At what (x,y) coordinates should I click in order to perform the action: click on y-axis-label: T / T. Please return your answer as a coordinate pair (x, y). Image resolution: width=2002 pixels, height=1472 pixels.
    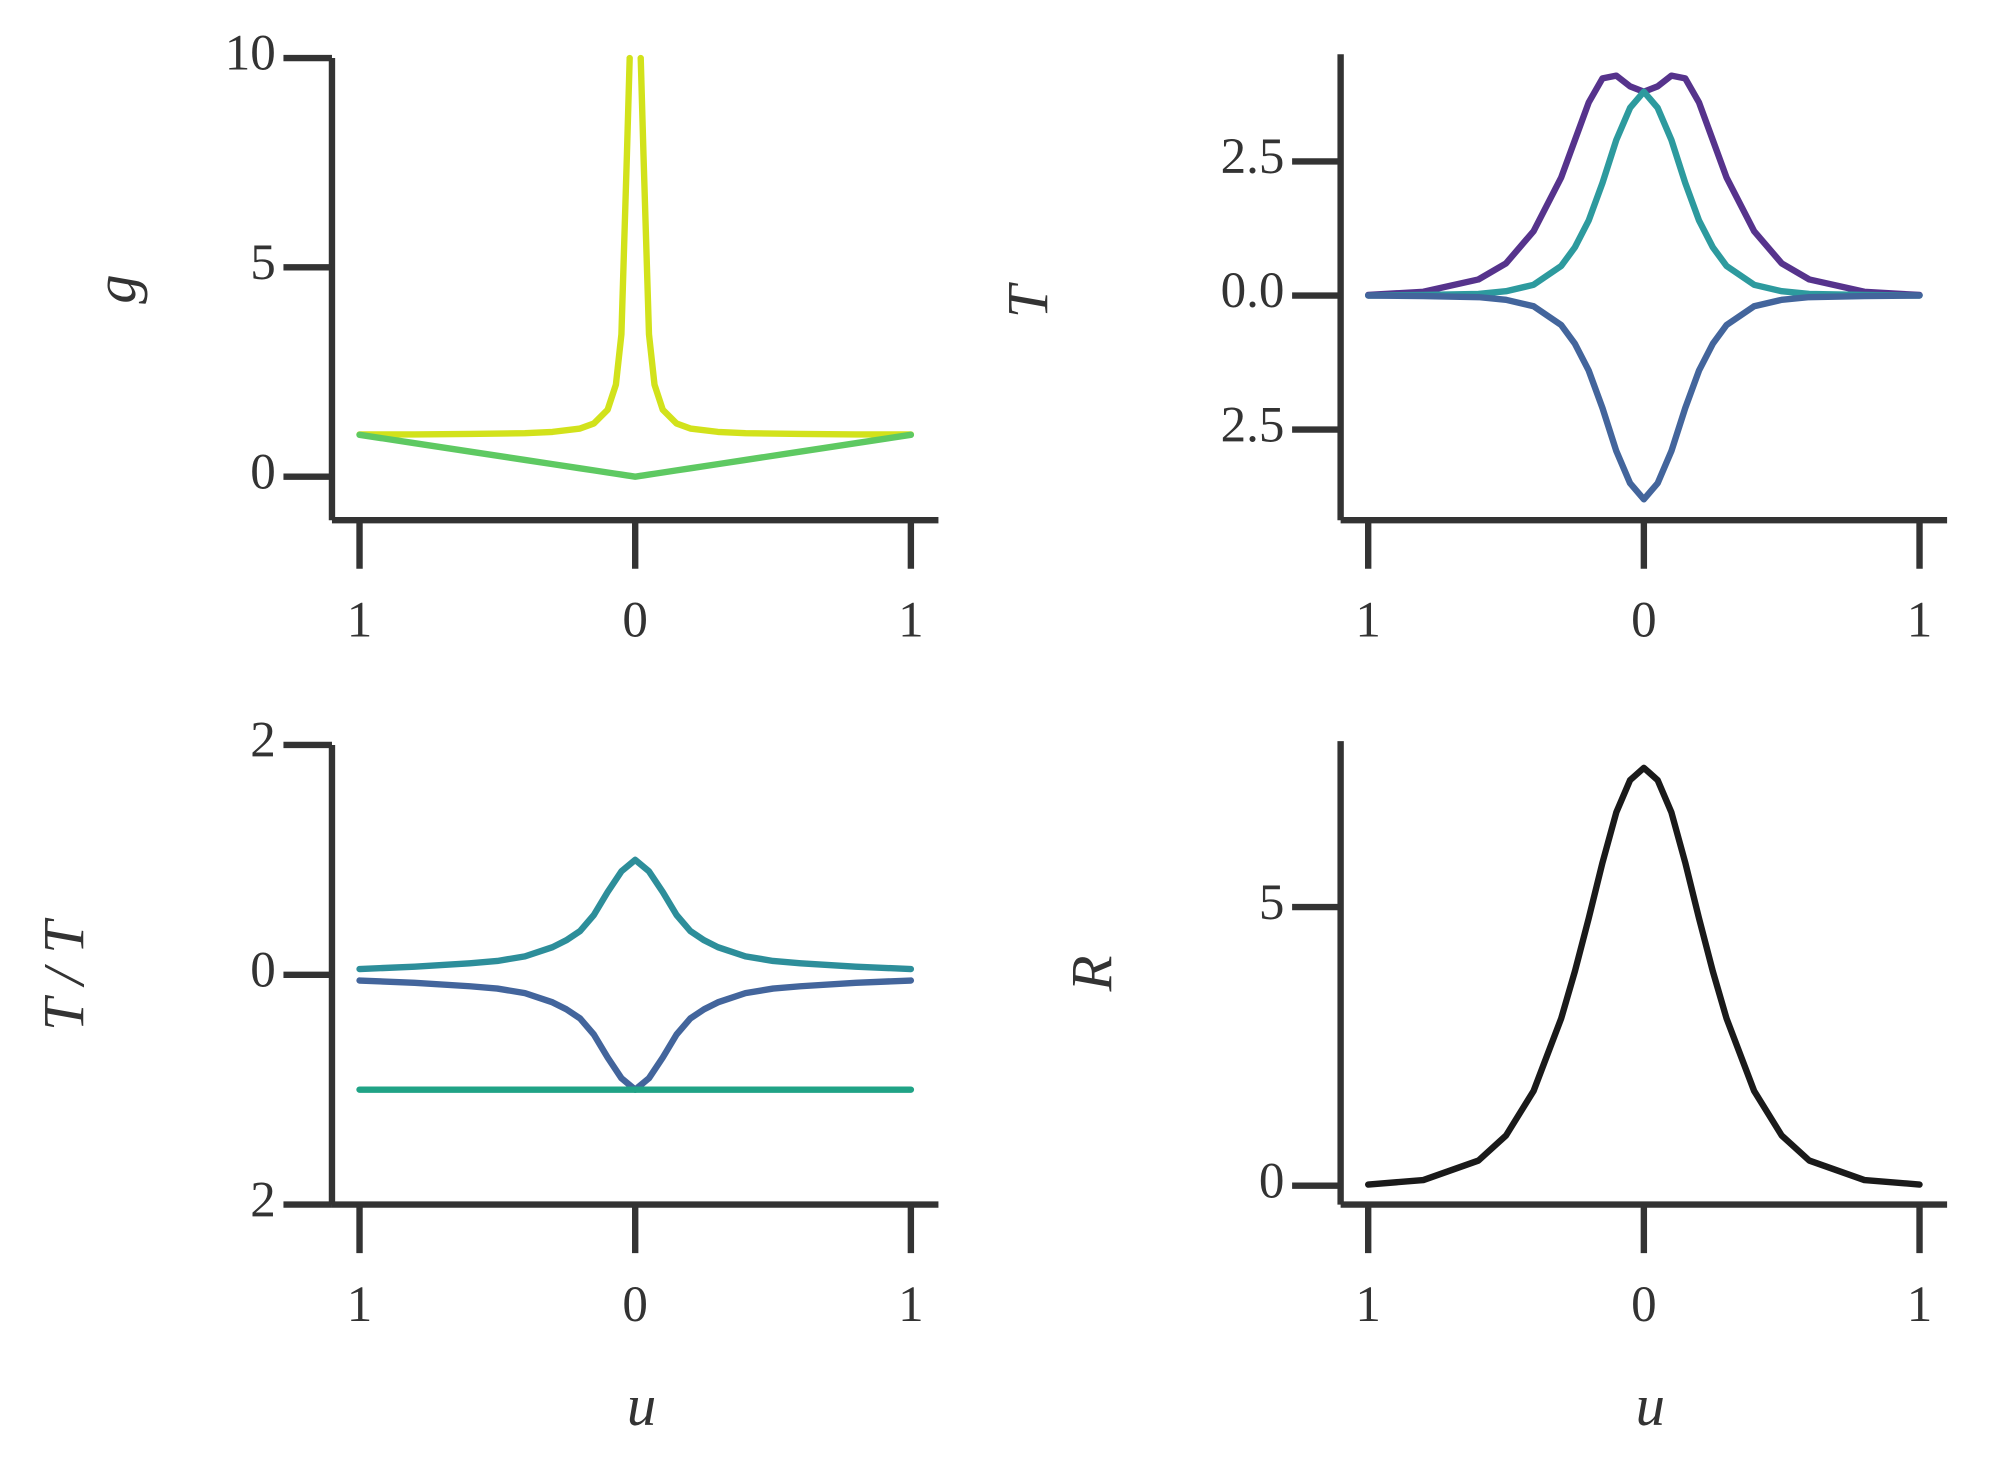
    Looking at the image, I should click on (64, 974).